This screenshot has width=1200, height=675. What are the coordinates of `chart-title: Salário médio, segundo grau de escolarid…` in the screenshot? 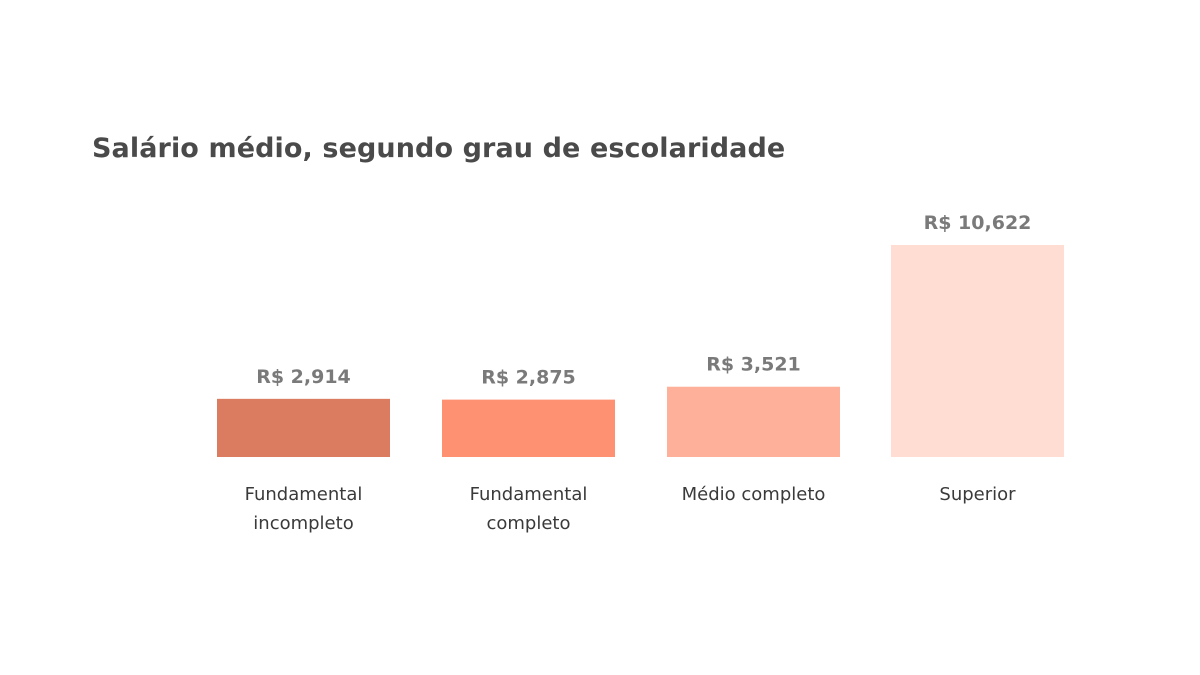 It's located at (439, 148).